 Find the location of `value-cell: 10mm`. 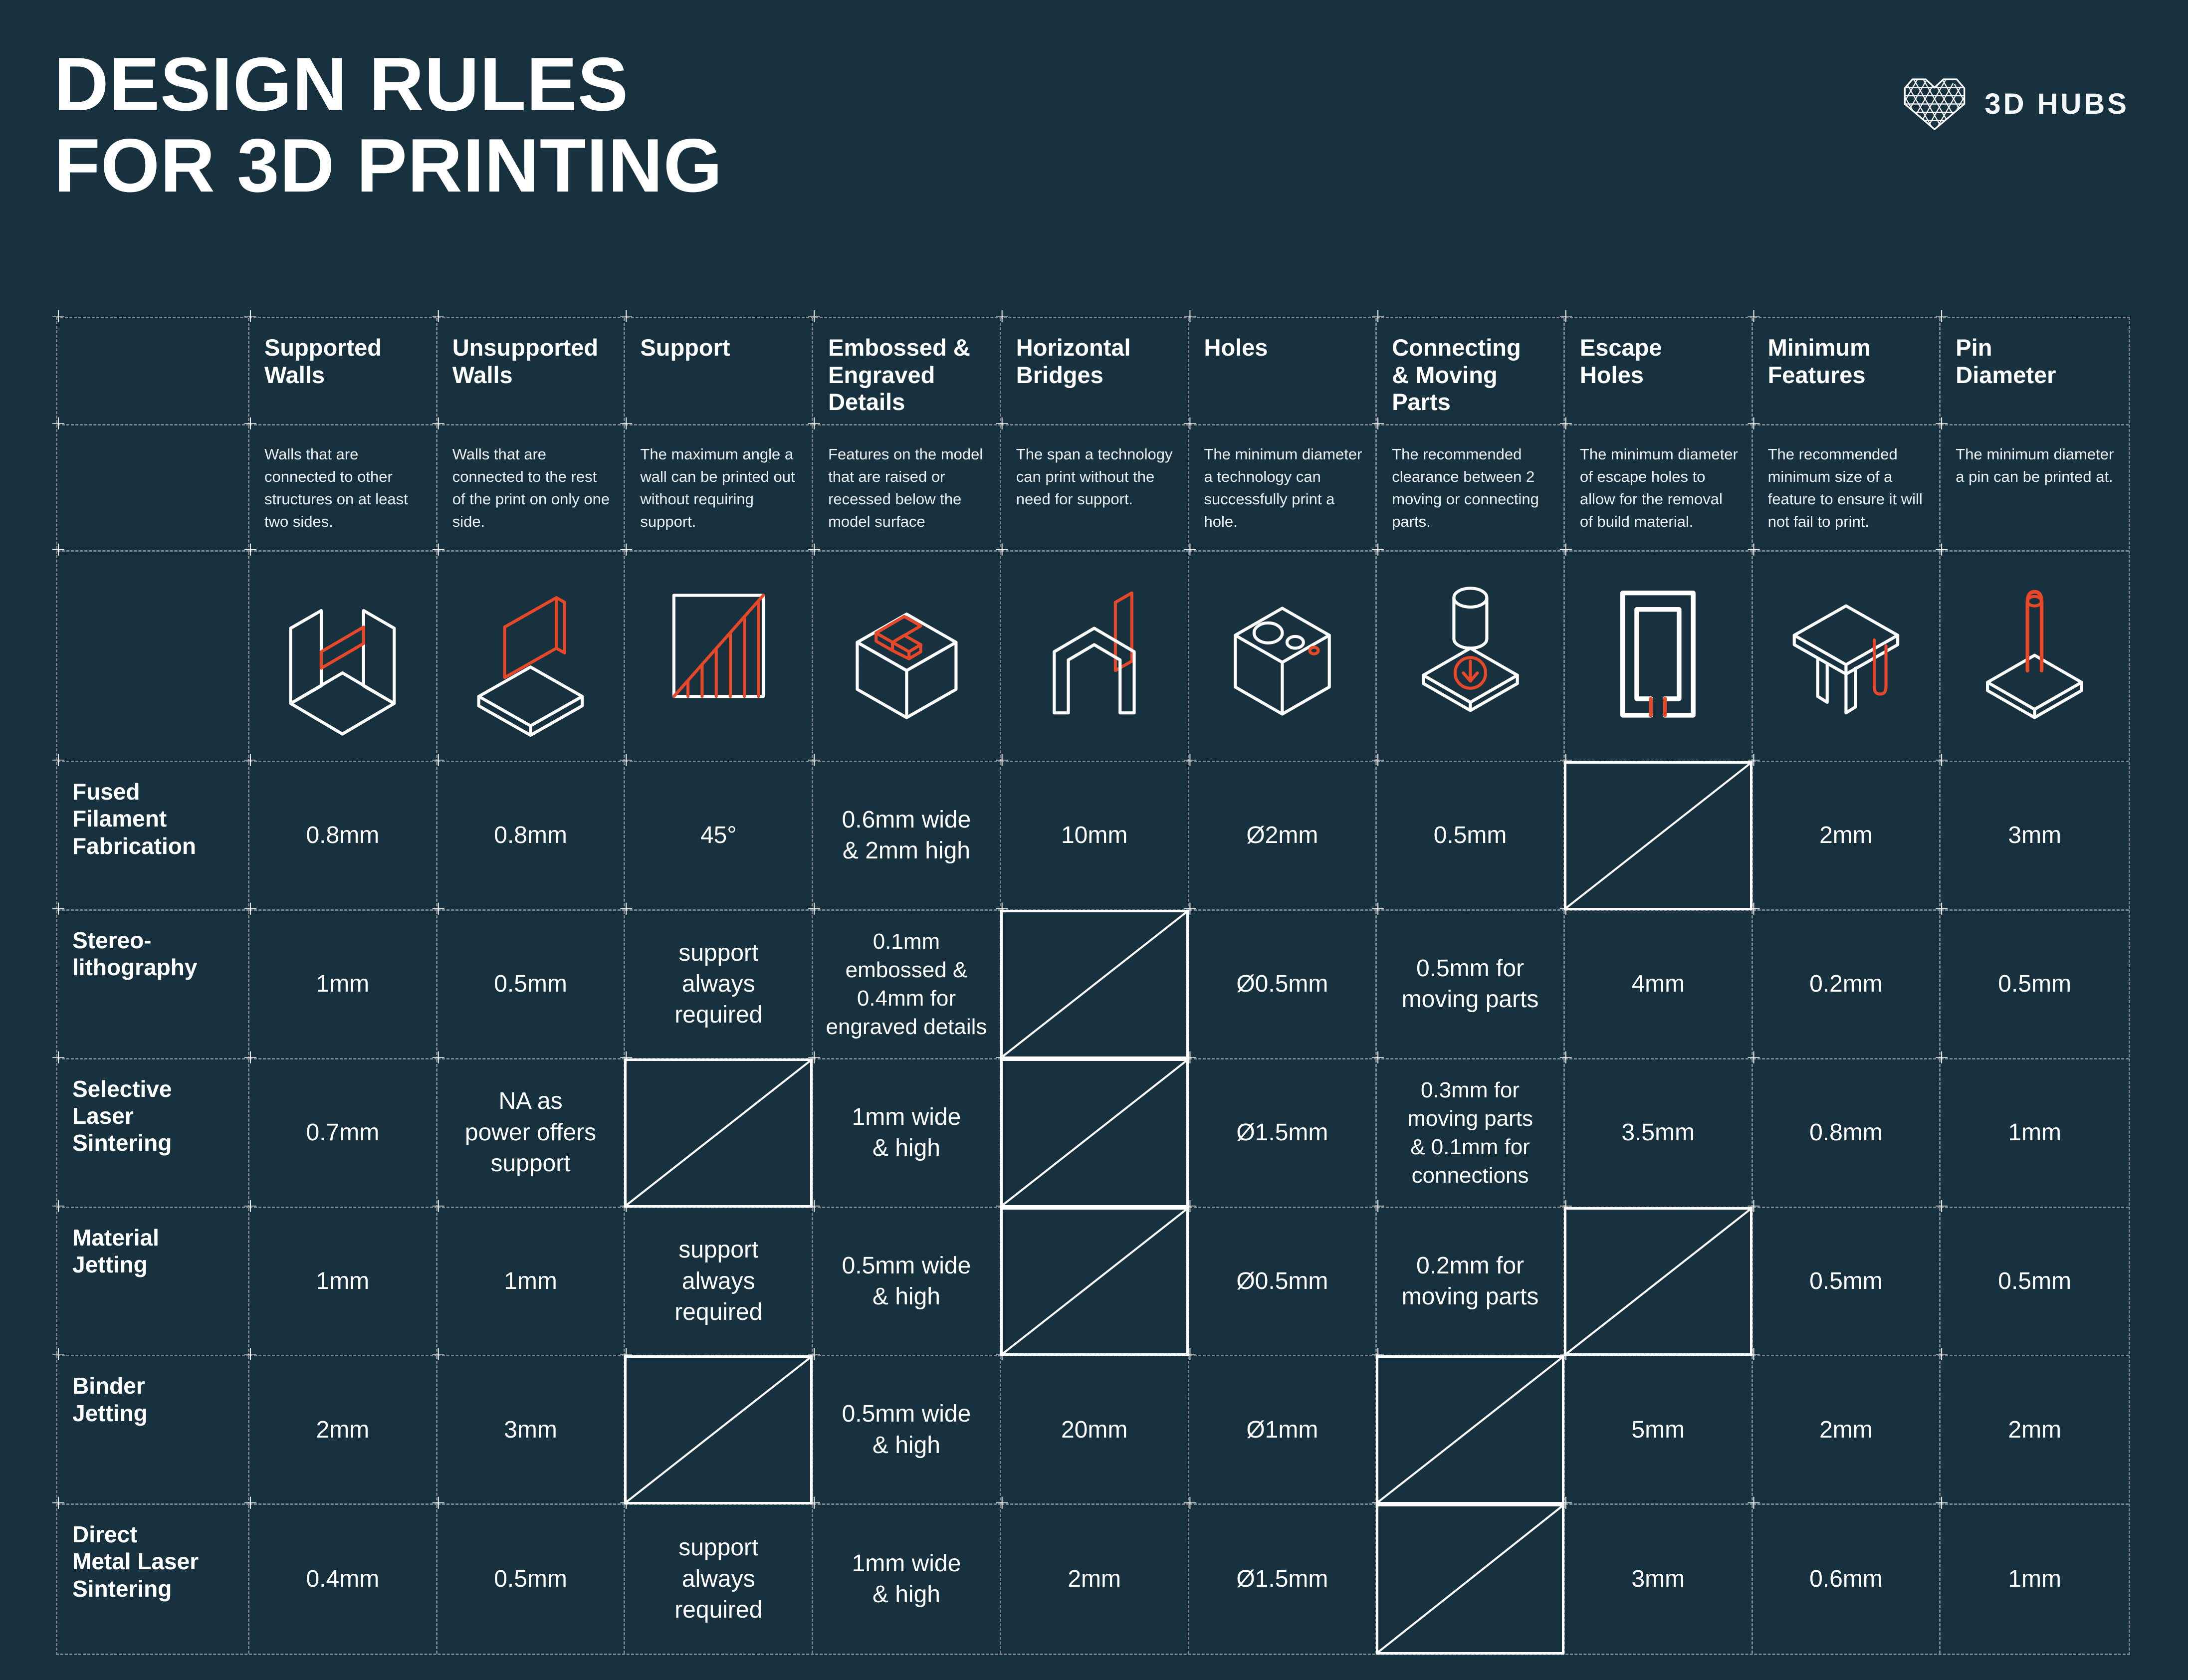

value-cell: 10mm is located at coordinates (1092, 830).